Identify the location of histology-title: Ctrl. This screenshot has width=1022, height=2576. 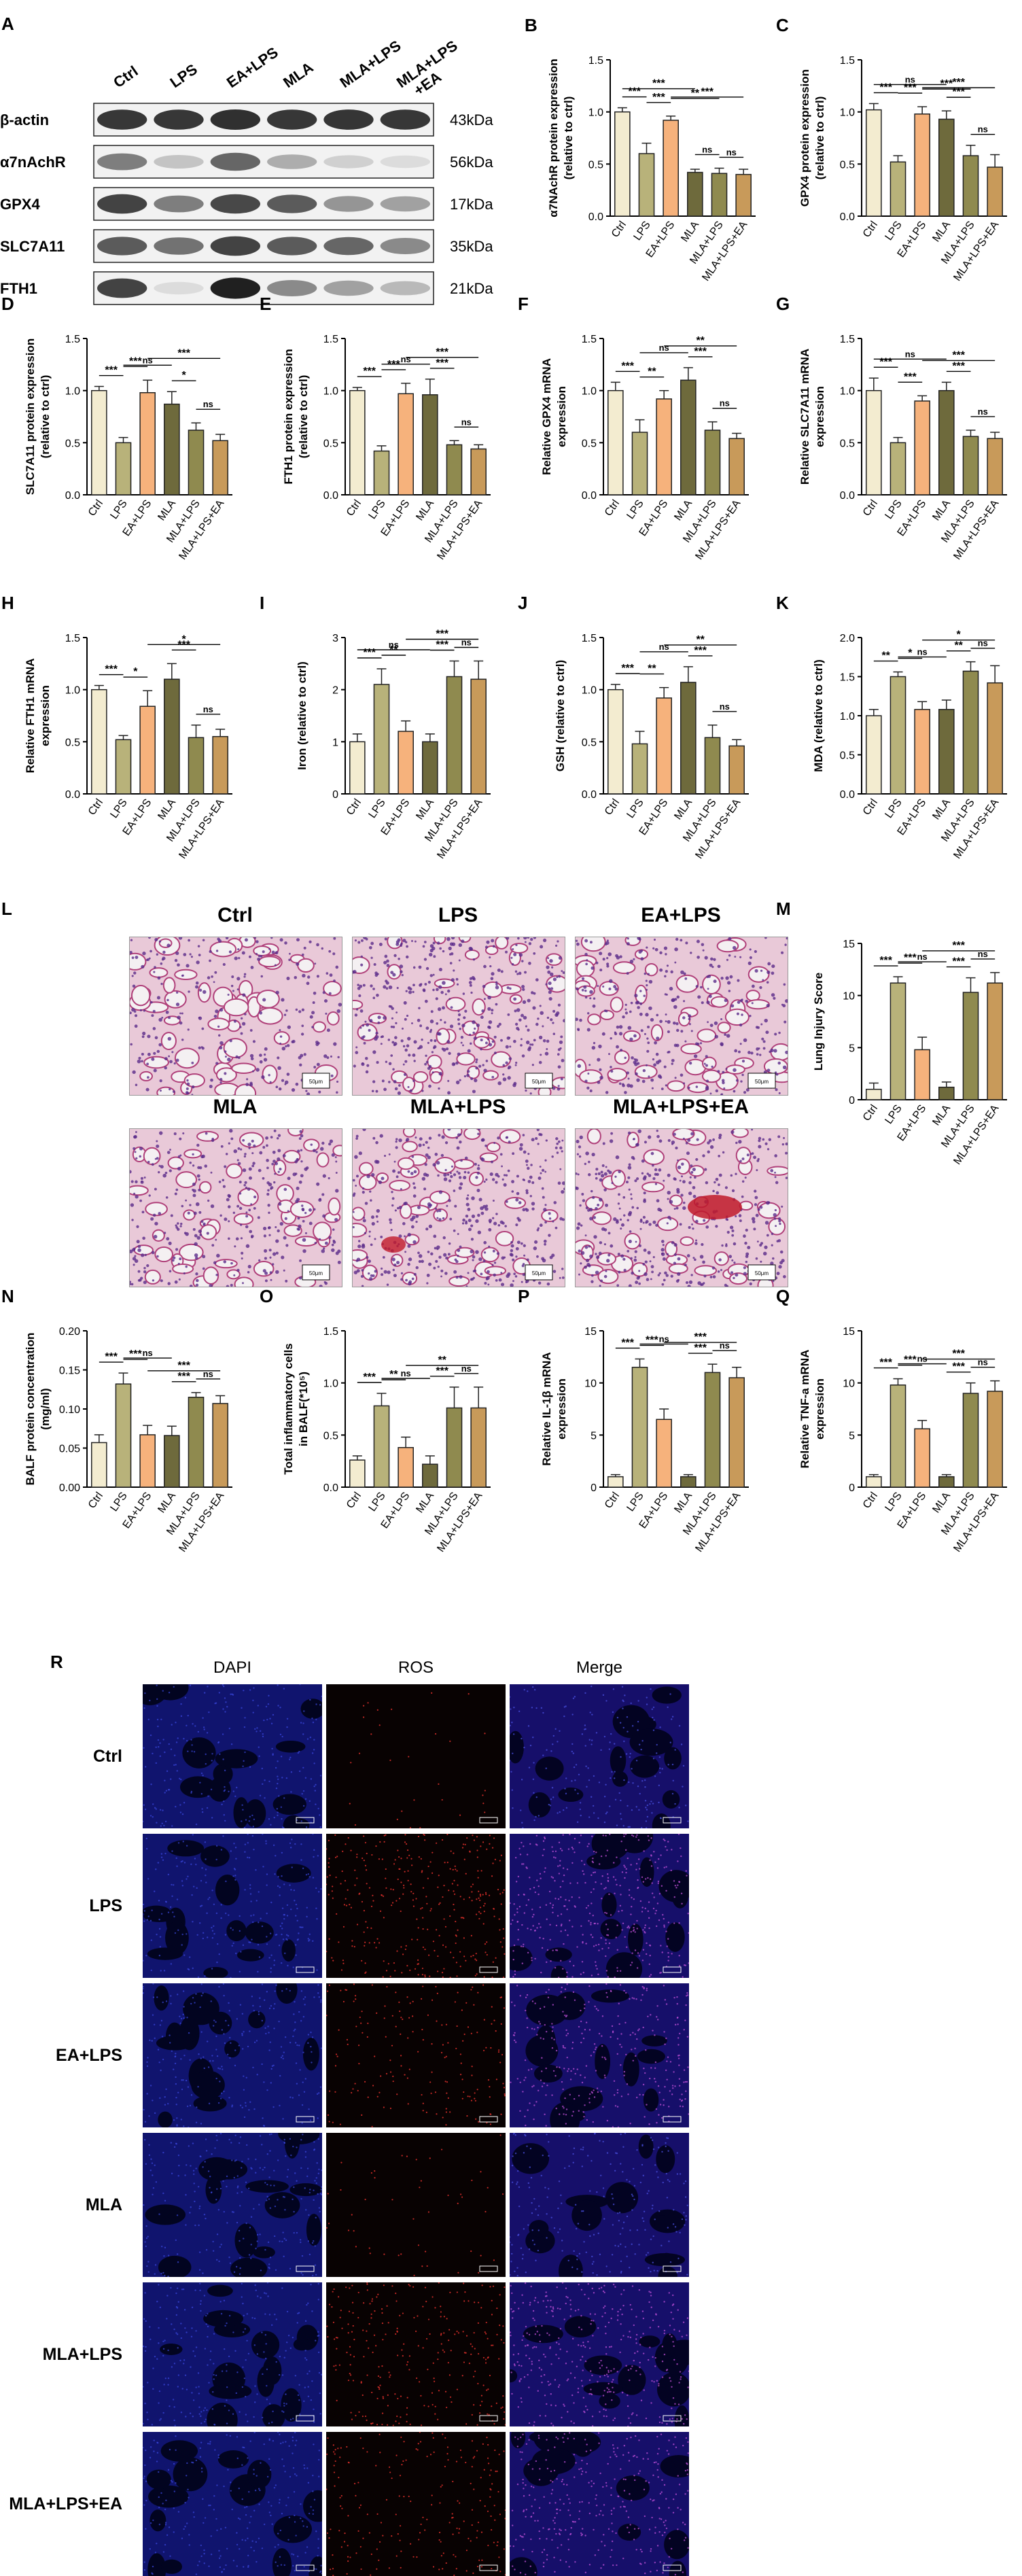
(235, 915).